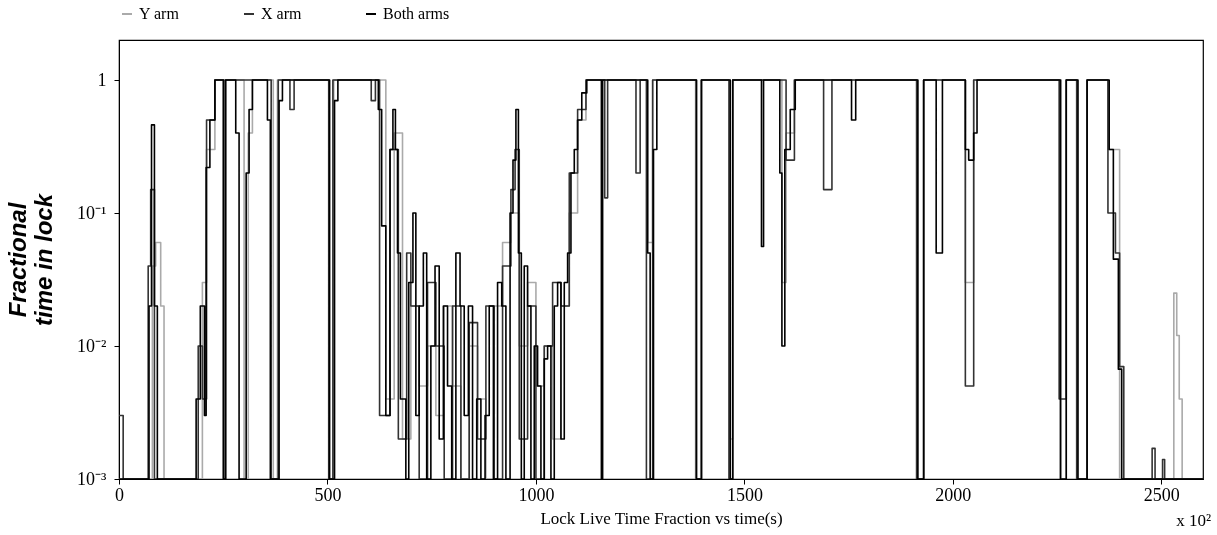  I want to click on x-tick-label: 2500, so click(1161, 494).